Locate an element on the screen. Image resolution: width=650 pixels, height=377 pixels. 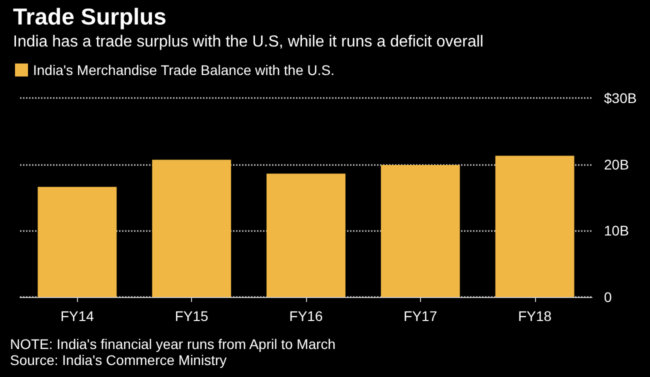
y-tick-label: 20B is located at coordinates (616, 164).